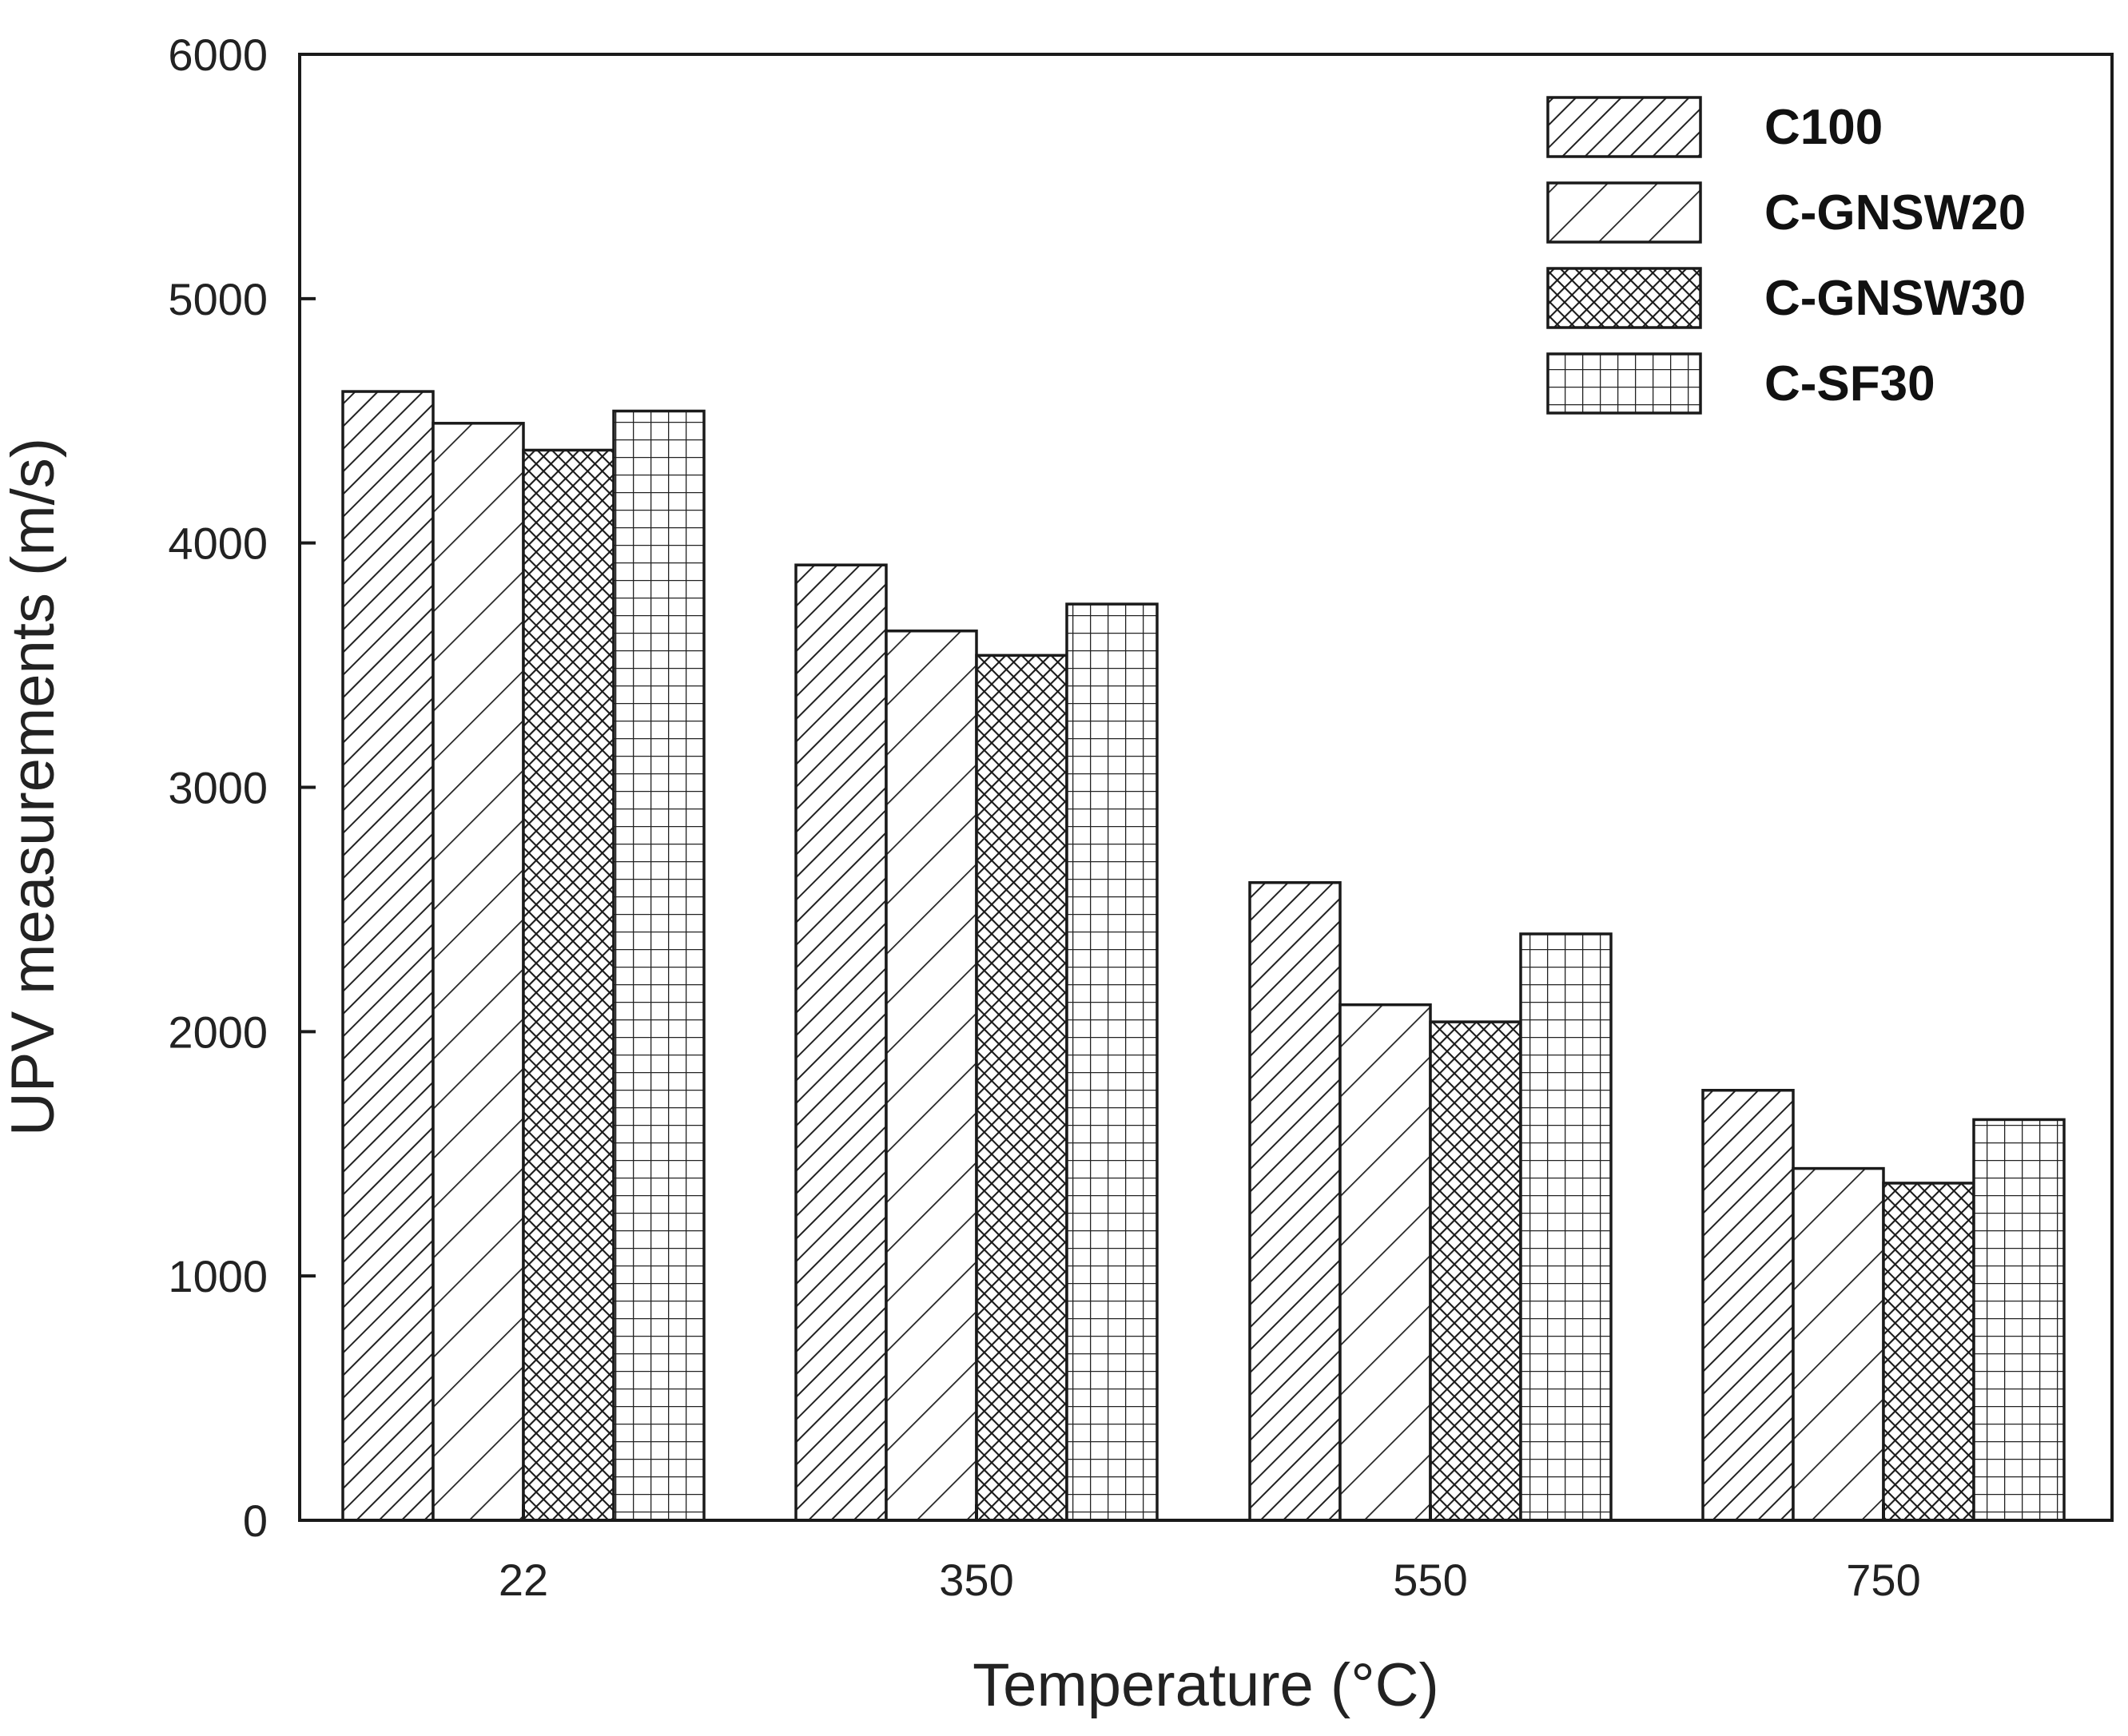 This screenshot has width=2128, height=1736. Describe the element at coordinates (218, 543) in the screenshot. I see `y-tick-label: 4000` at that location.